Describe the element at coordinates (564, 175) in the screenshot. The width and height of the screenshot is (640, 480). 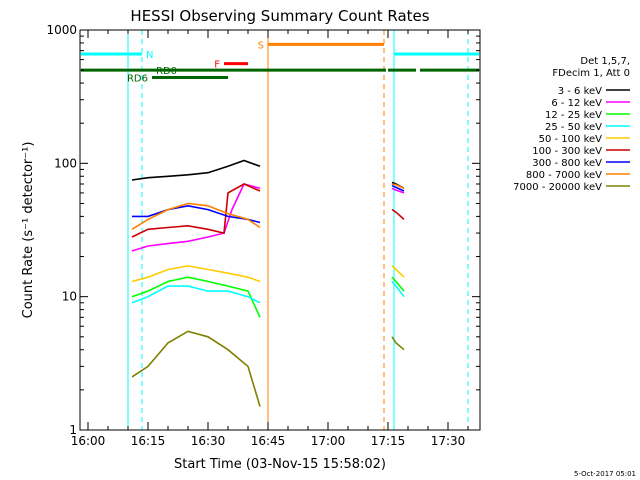
I see `legend-label: 800 - 7000 keV` at that location.